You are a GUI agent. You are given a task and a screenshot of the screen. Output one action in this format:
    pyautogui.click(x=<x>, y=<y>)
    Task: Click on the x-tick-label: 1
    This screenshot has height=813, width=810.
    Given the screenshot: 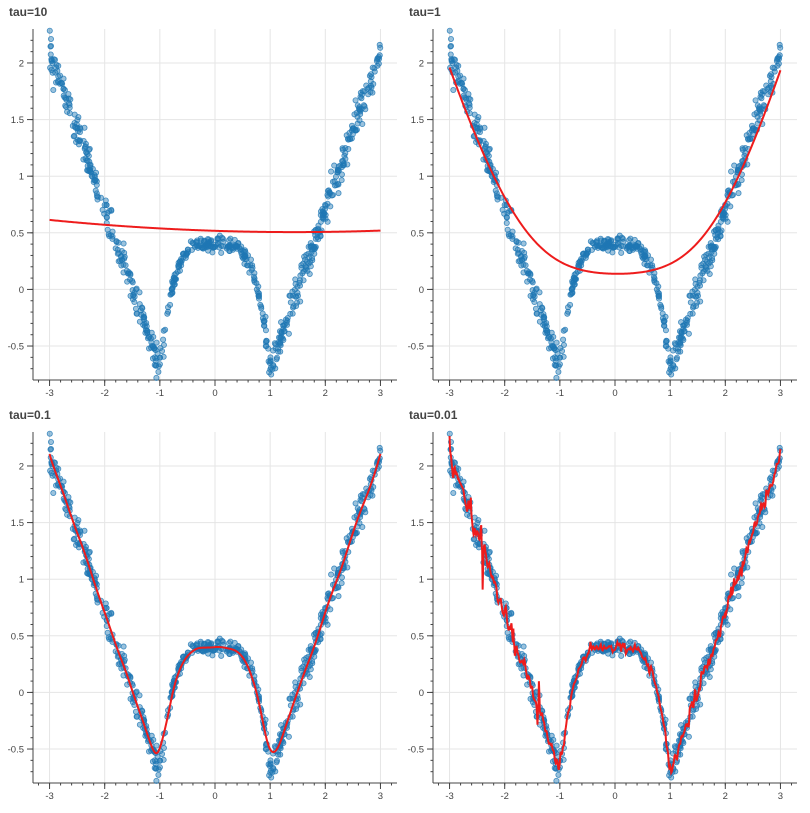 What is the action you would take?
    pyautogui.click(x=670, y=796)
    